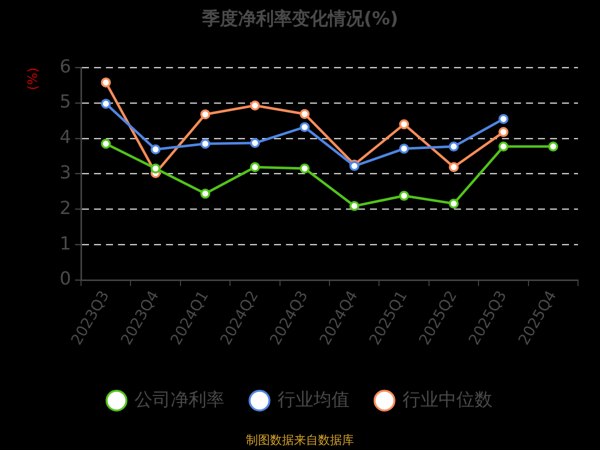 This screenshot has width=600, height=450. What do you see at coordinates (179, 399) in the screenshot?
I see `legend-label: 公司净利率` at bounding box center [179, 399].